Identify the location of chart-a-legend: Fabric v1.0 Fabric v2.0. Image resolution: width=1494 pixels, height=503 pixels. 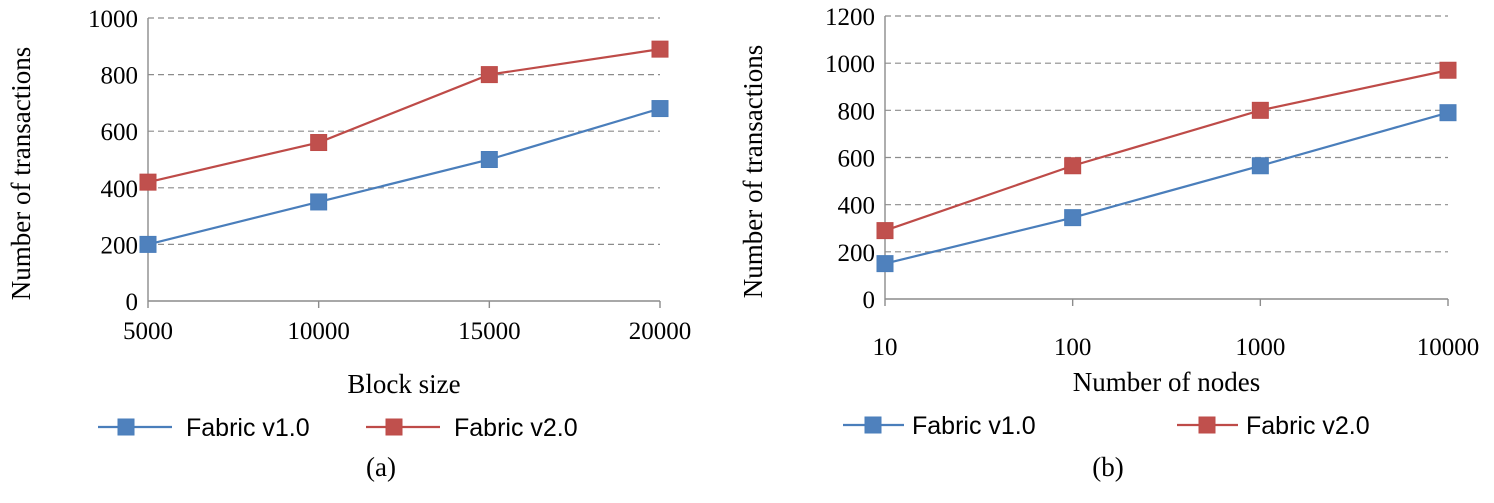
(338, 428).